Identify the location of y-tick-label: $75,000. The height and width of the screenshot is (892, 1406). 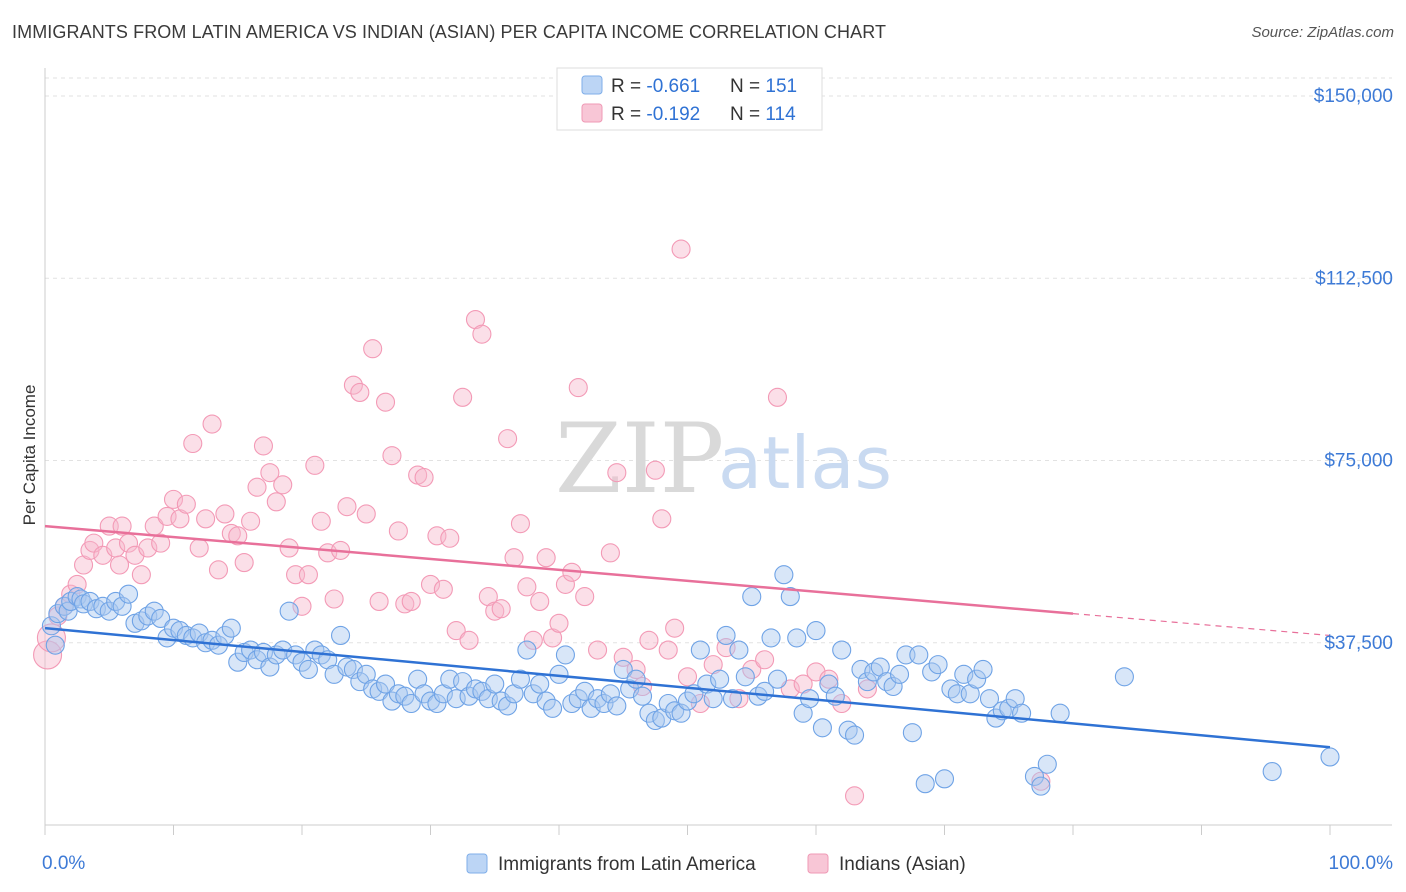
(1358, 461).